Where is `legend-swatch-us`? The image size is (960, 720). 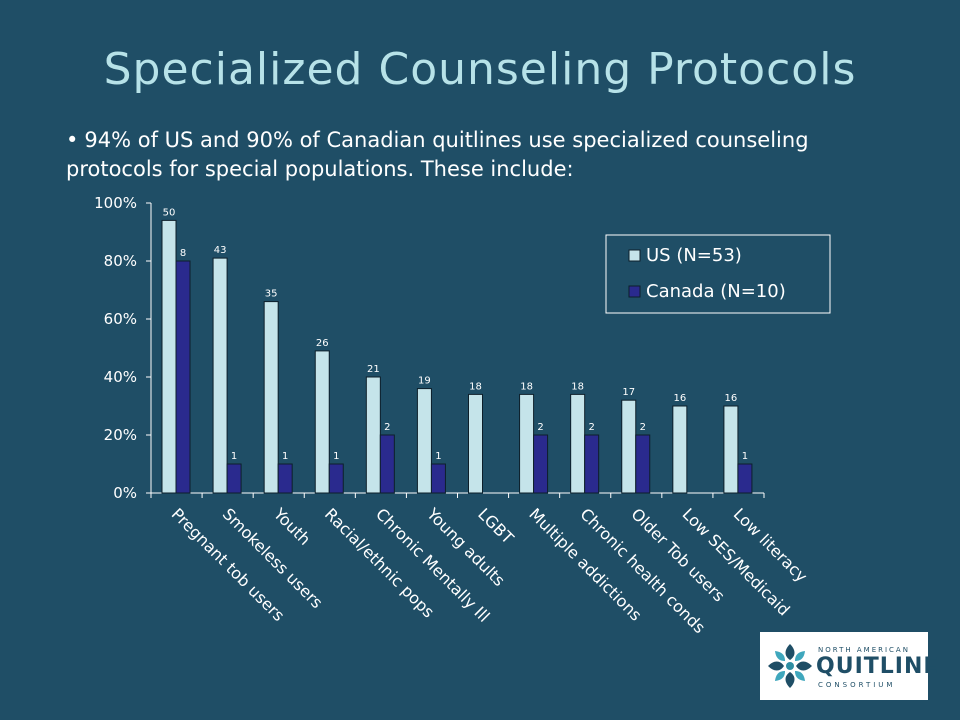
legend-swatch-us is located at coordinates (634, 255).